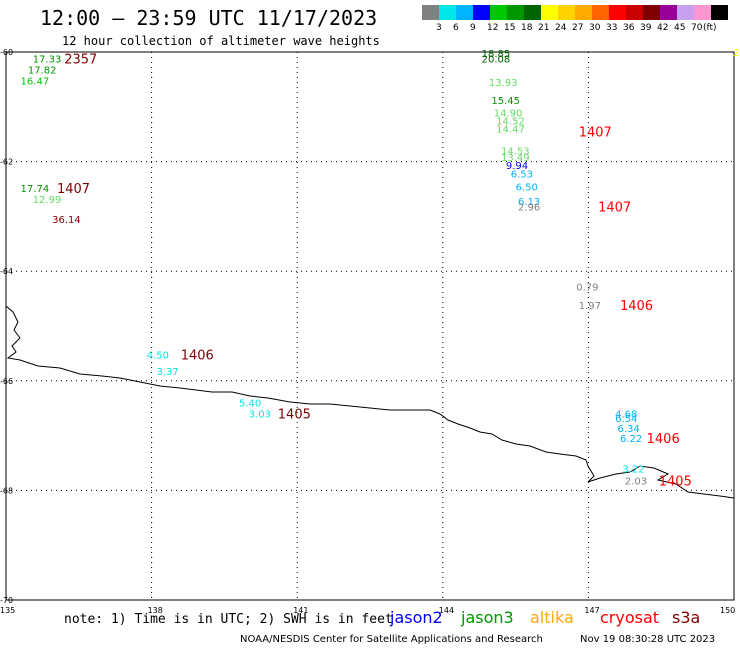 This screenshot has width=740, height=650. I want to click on satellite-jason2: jason2, so click(416, 617).